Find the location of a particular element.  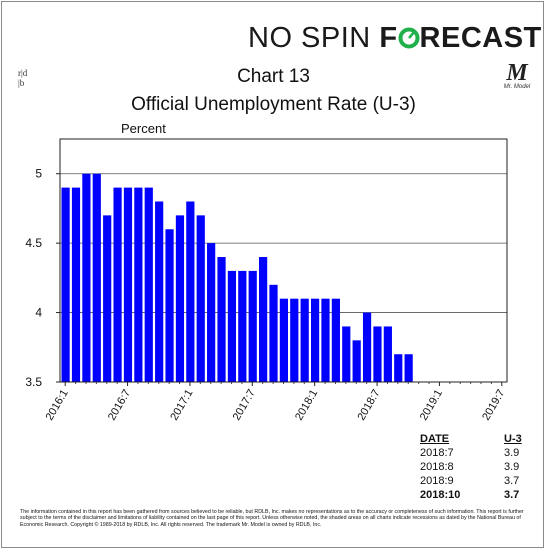

table-row: 2018:10 3.7 is located at coordinates (478, 495).